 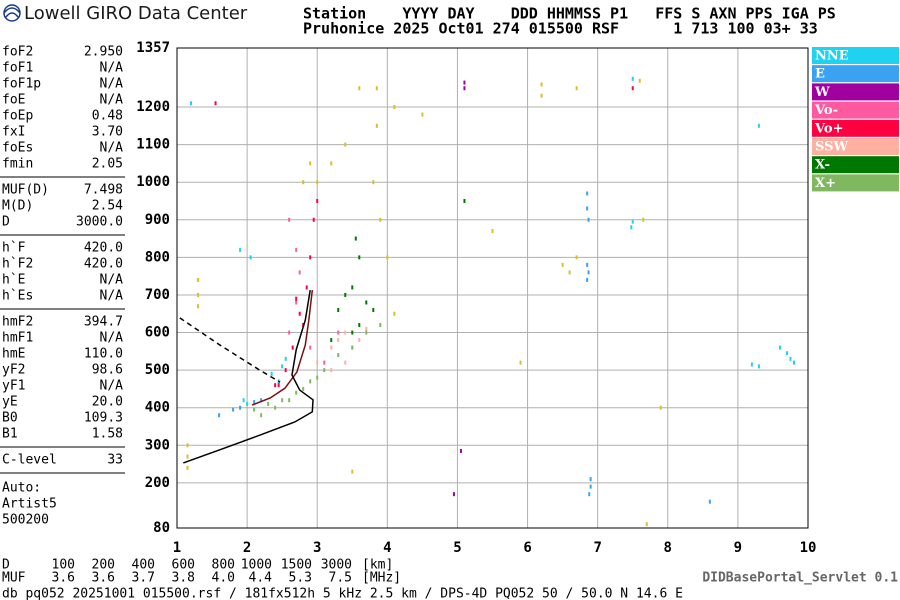 What do you see at coordinates (820, 74) in the screenshot?
I see `legend-label: E` at bounding box center [820, 74].